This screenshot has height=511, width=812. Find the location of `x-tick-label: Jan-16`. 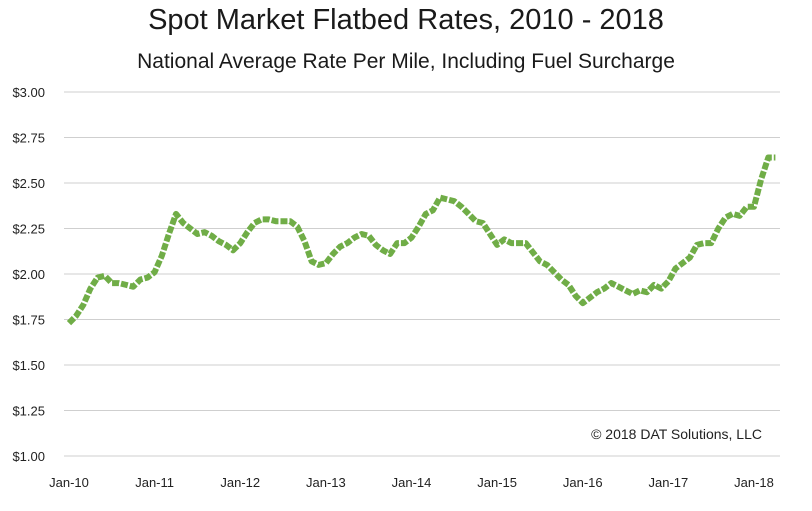

x-tick-label: Jan-16 is located at coordinates (583, 482).